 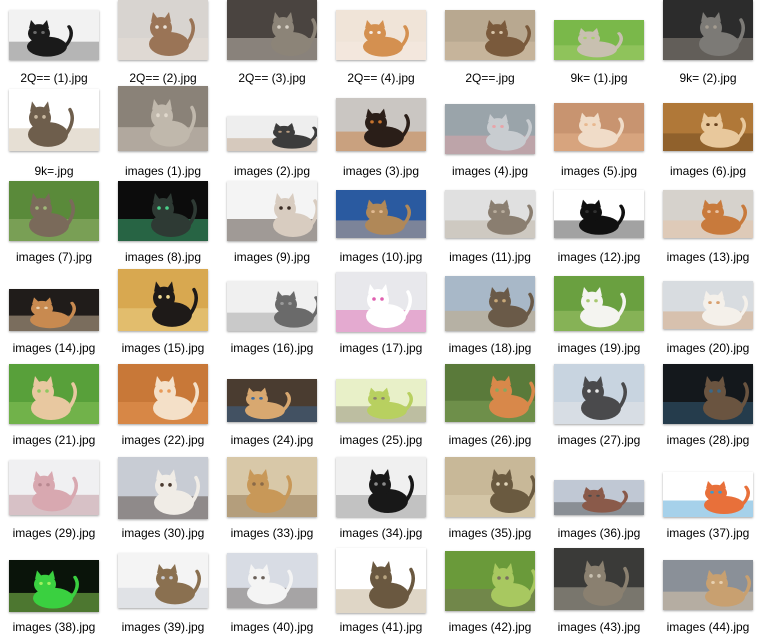 I want to click on file-name-label: 9k= (1).jpg, so click(x=599, y=78).